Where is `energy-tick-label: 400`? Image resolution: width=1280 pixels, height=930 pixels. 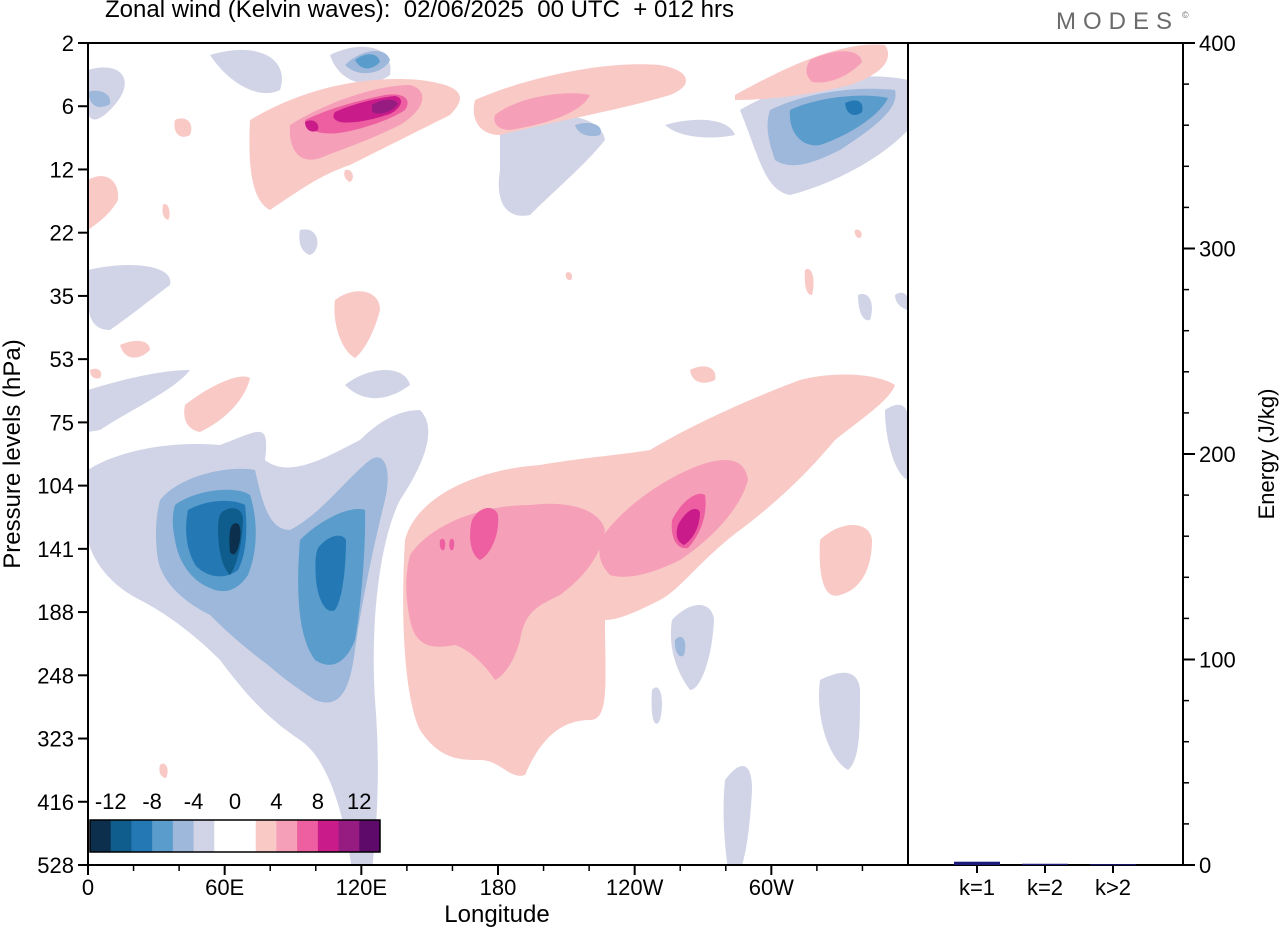
energy-tick-label: 400 is located at coordinates (1217, 43).